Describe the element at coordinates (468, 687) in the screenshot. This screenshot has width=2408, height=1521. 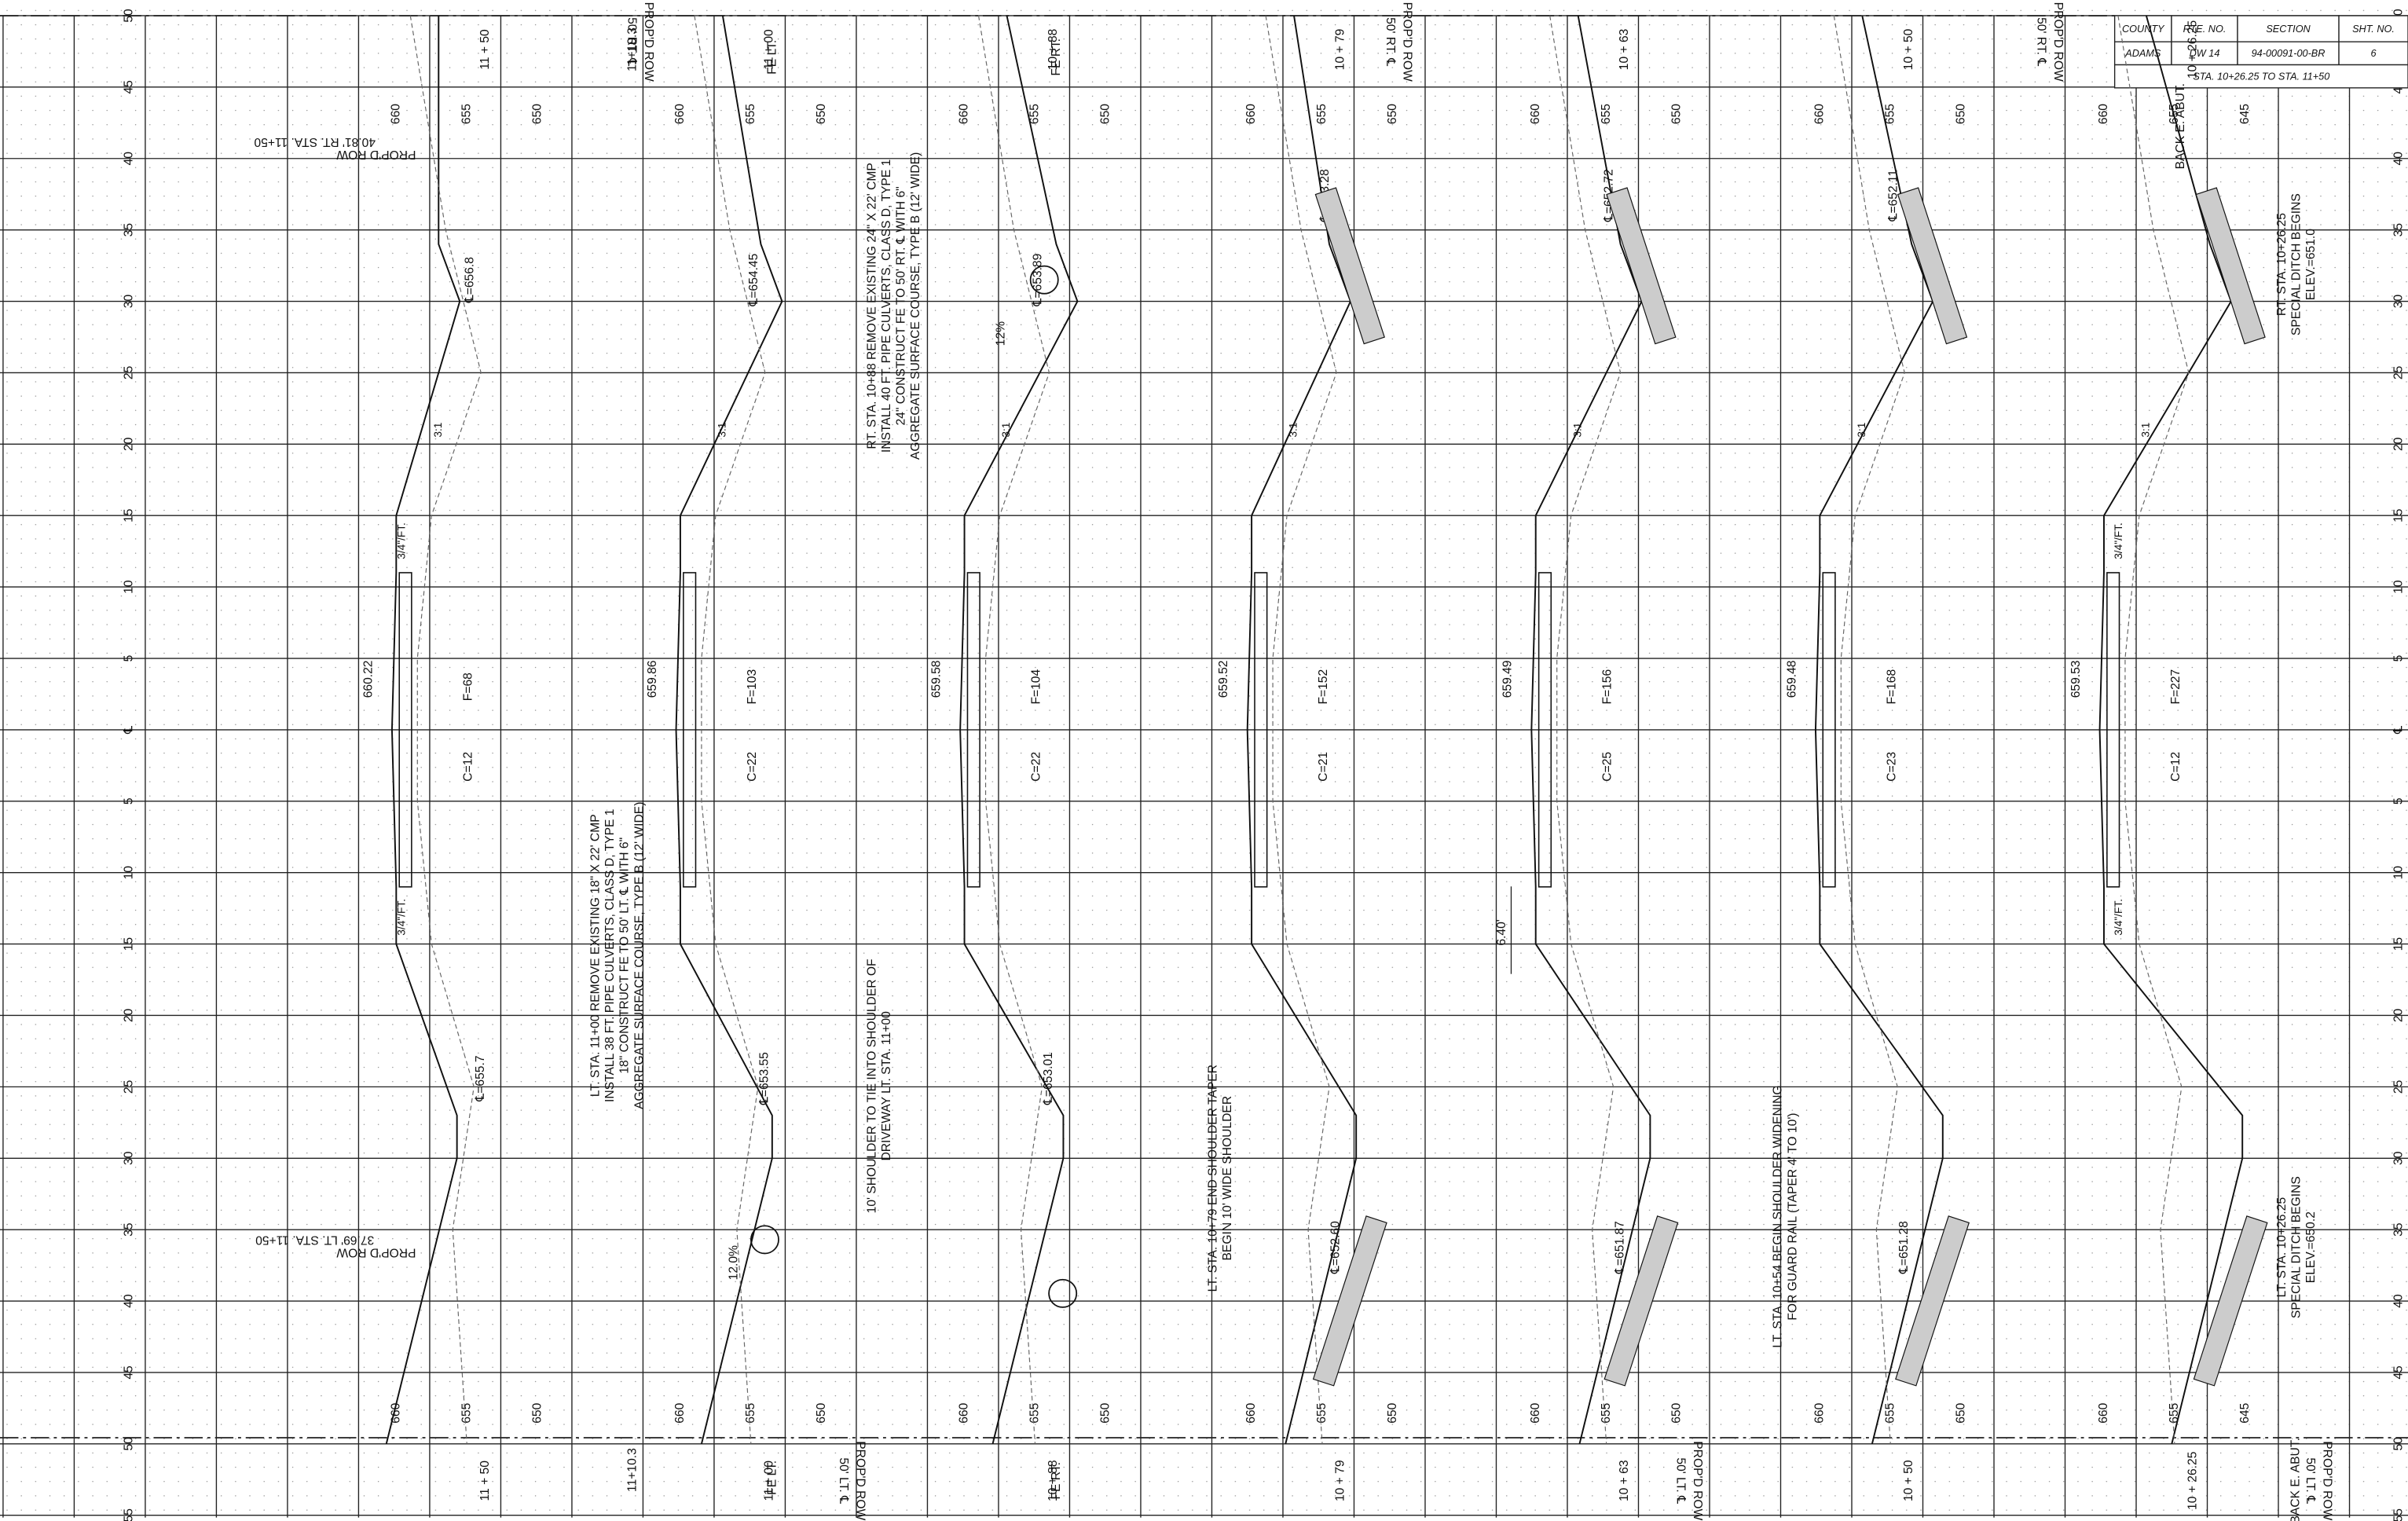
I see `fill-label: F=68` at that location.